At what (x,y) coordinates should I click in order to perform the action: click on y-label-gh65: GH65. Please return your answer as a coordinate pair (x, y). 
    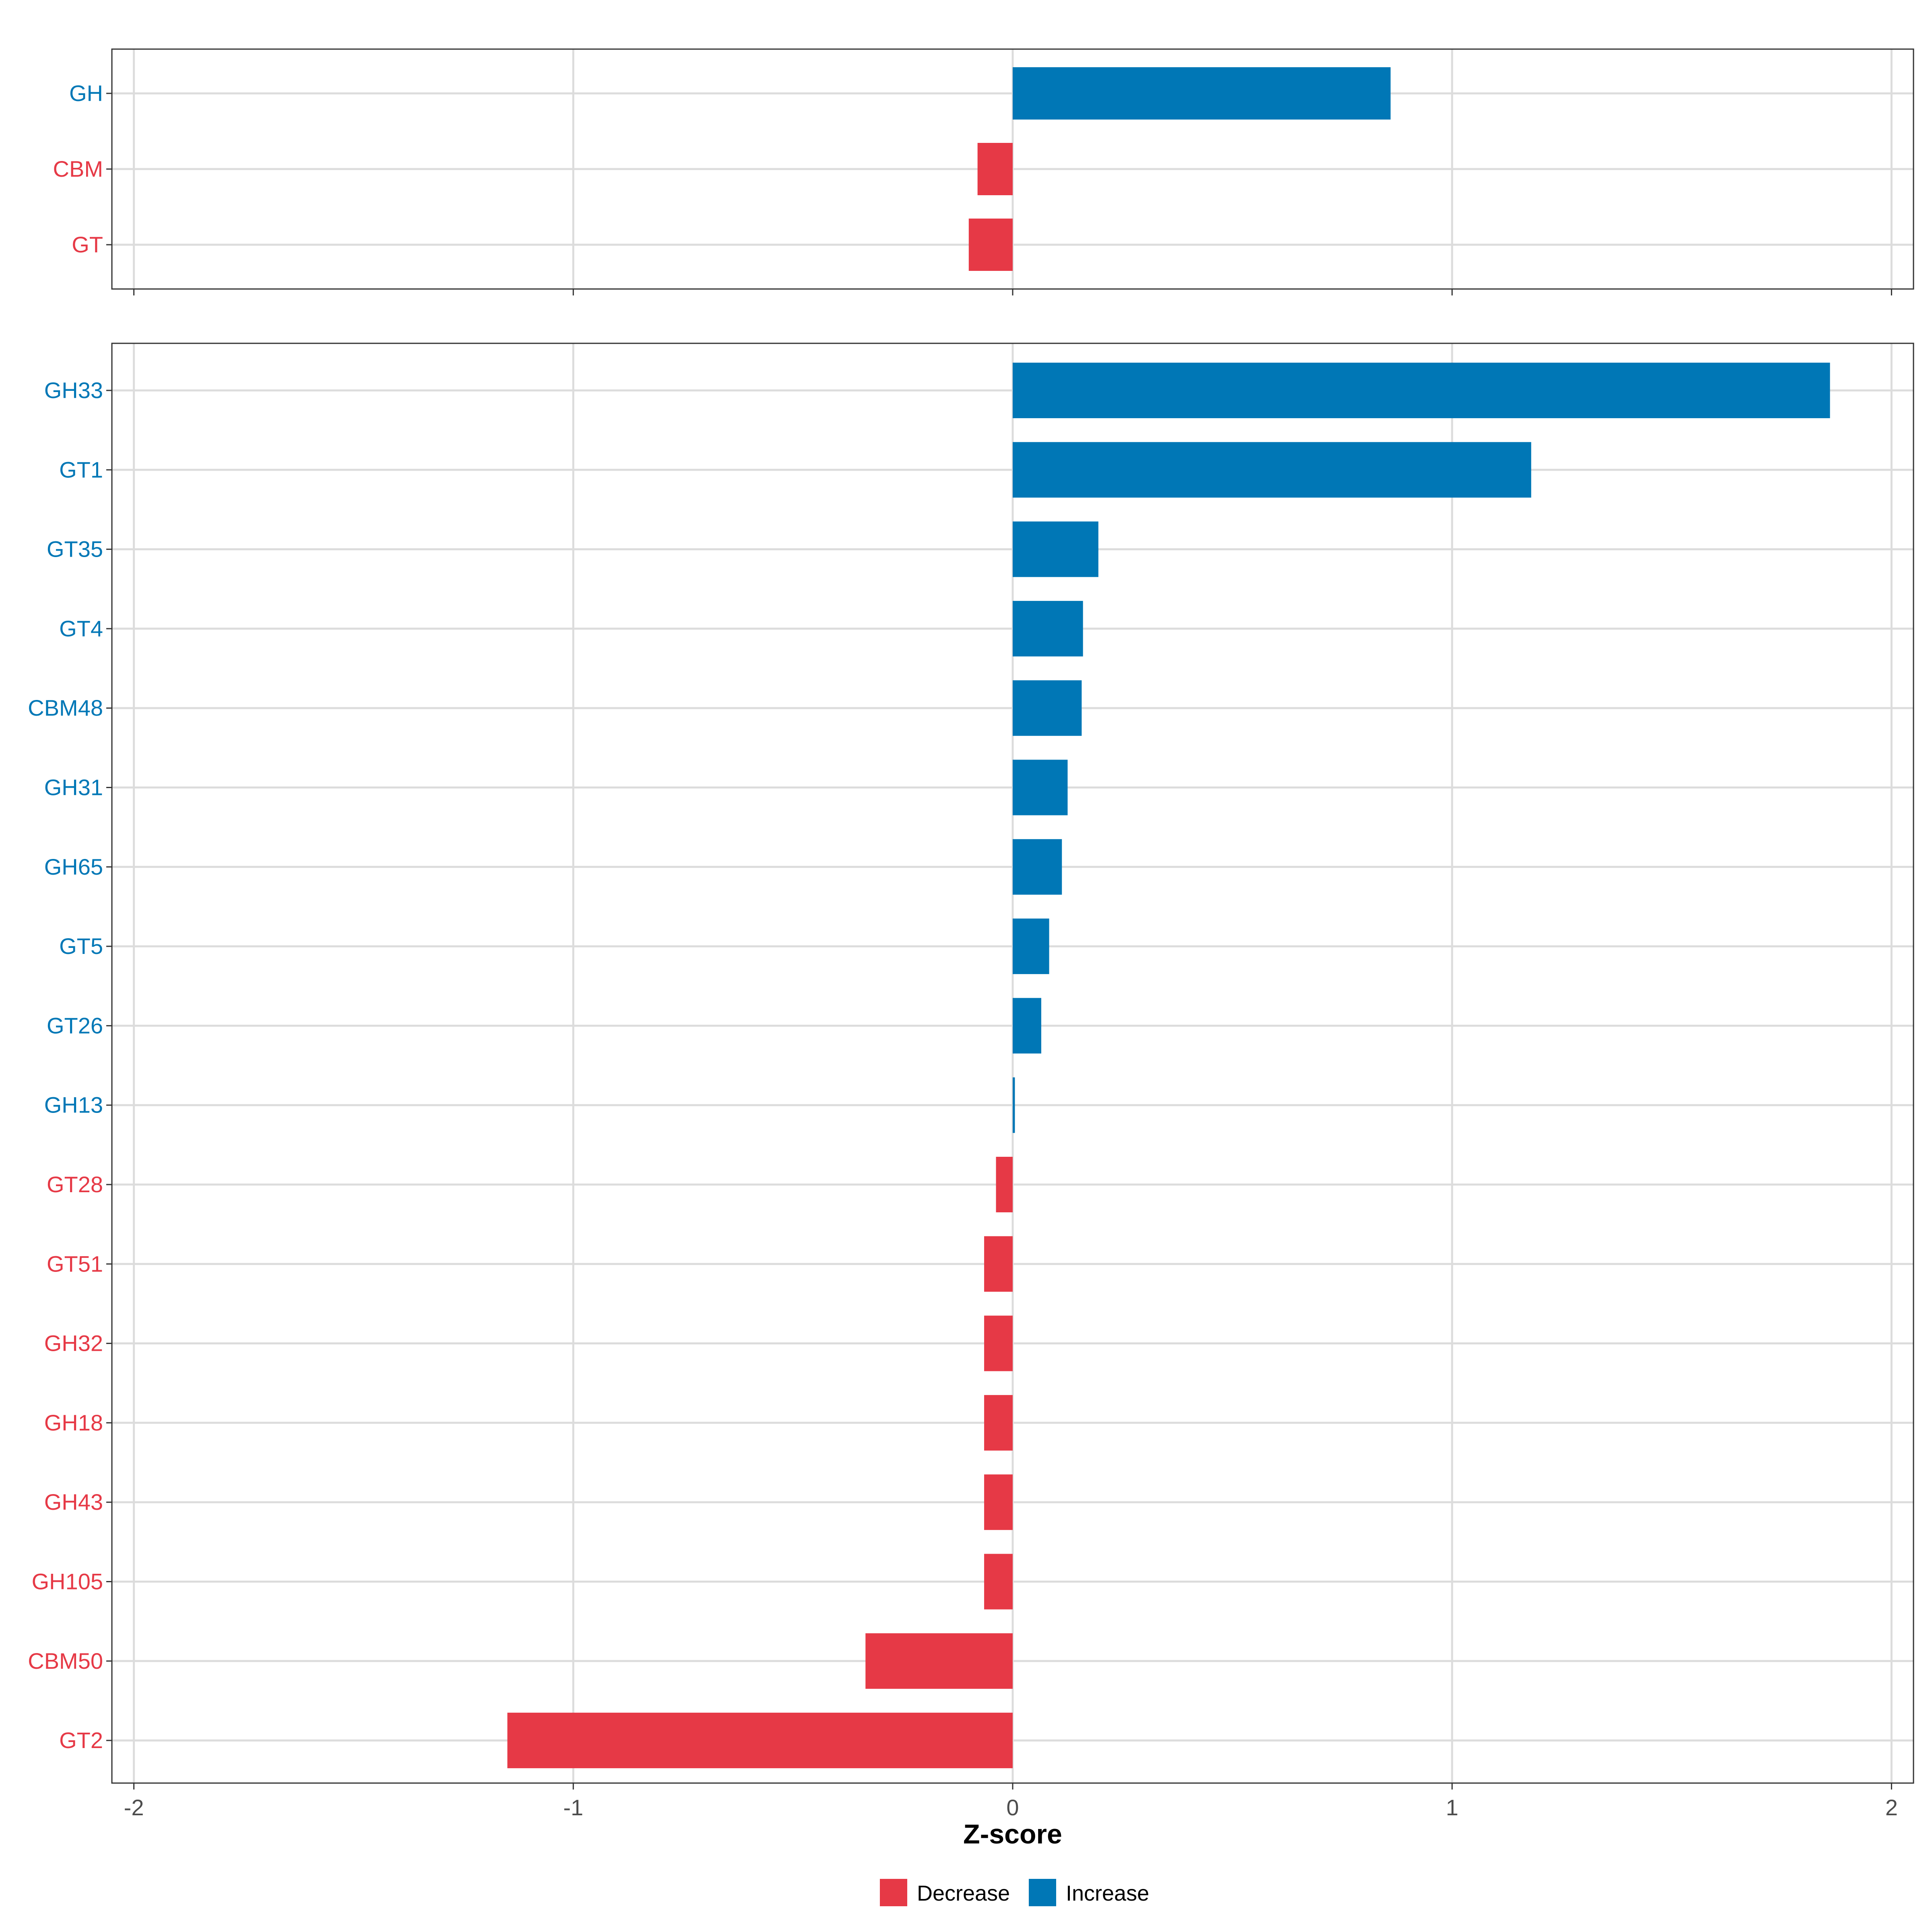
    Looking at the image, I should click on (73, 866).